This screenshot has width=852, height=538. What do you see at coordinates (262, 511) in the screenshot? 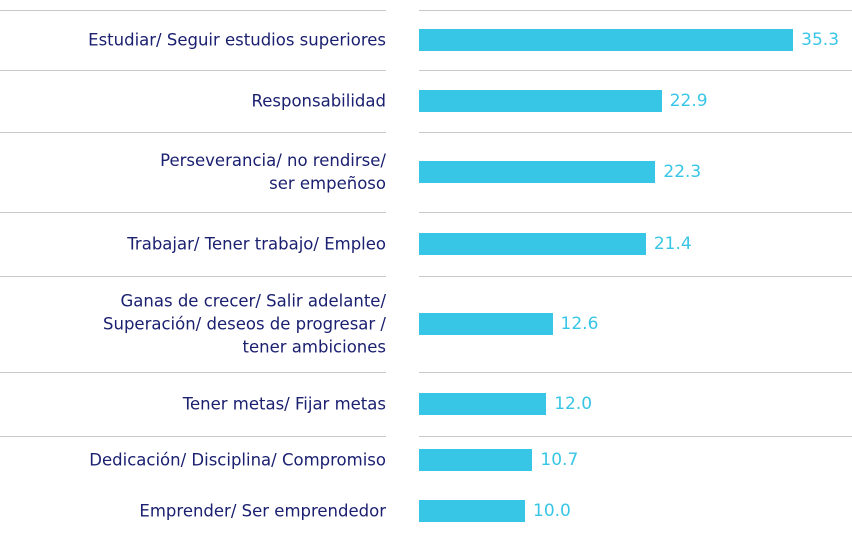
I see `category-label: Emprender/ Ser emprendedor` at bounding box center [262, 511].